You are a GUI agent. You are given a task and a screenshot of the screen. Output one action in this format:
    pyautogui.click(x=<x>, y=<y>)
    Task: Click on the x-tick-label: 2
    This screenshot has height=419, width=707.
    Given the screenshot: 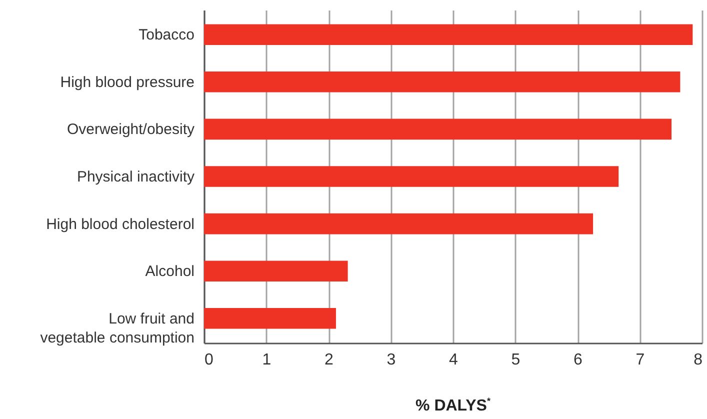 What is the action you would take?
    pyautogui.click(x=329, y=360)
    